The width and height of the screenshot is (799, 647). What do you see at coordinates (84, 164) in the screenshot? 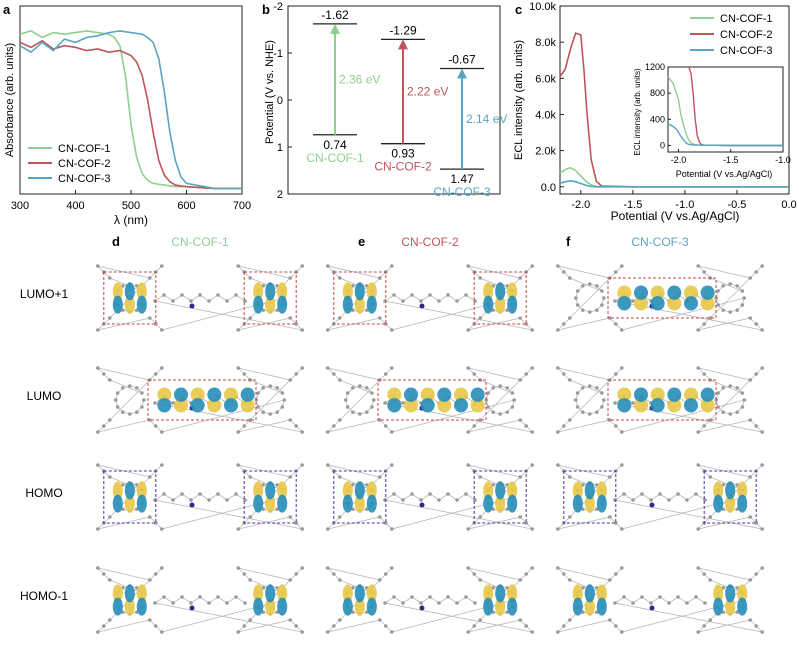
I see `legend-label-a: CN-COF-2` at bounding box center [84, 164].